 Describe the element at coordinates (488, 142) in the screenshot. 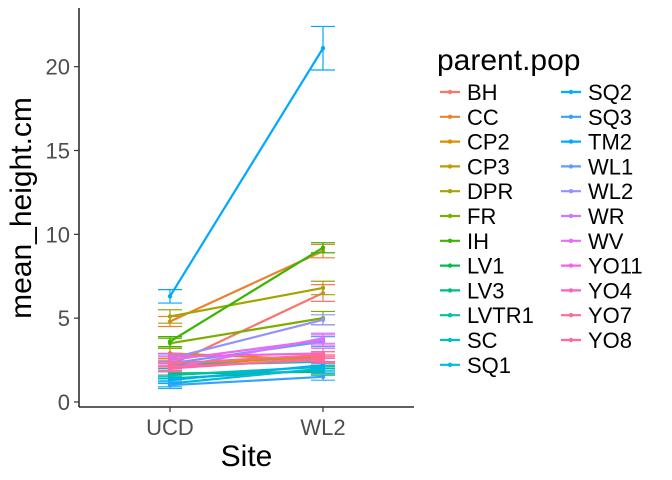

I see `legend-label: CP2` at that location.